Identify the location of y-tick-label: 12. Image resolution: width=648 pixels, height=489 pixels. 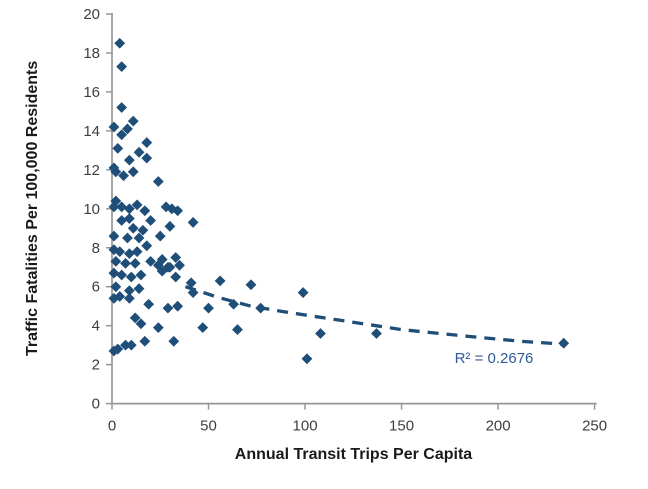
(91, 170).